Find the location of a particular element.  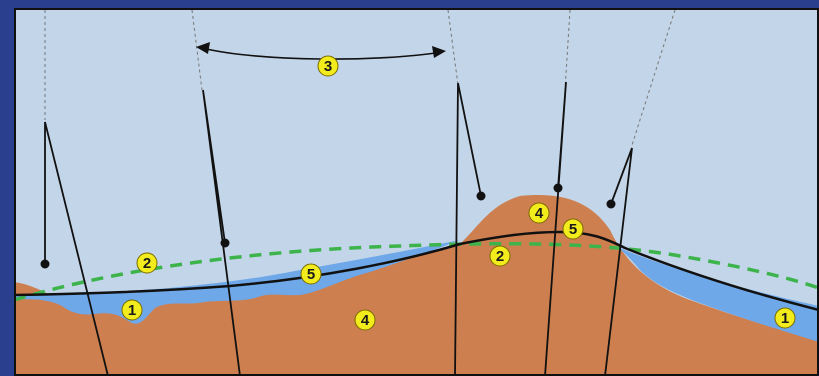

marker-1-right-label: 1 is located at coordinates (785, 318).